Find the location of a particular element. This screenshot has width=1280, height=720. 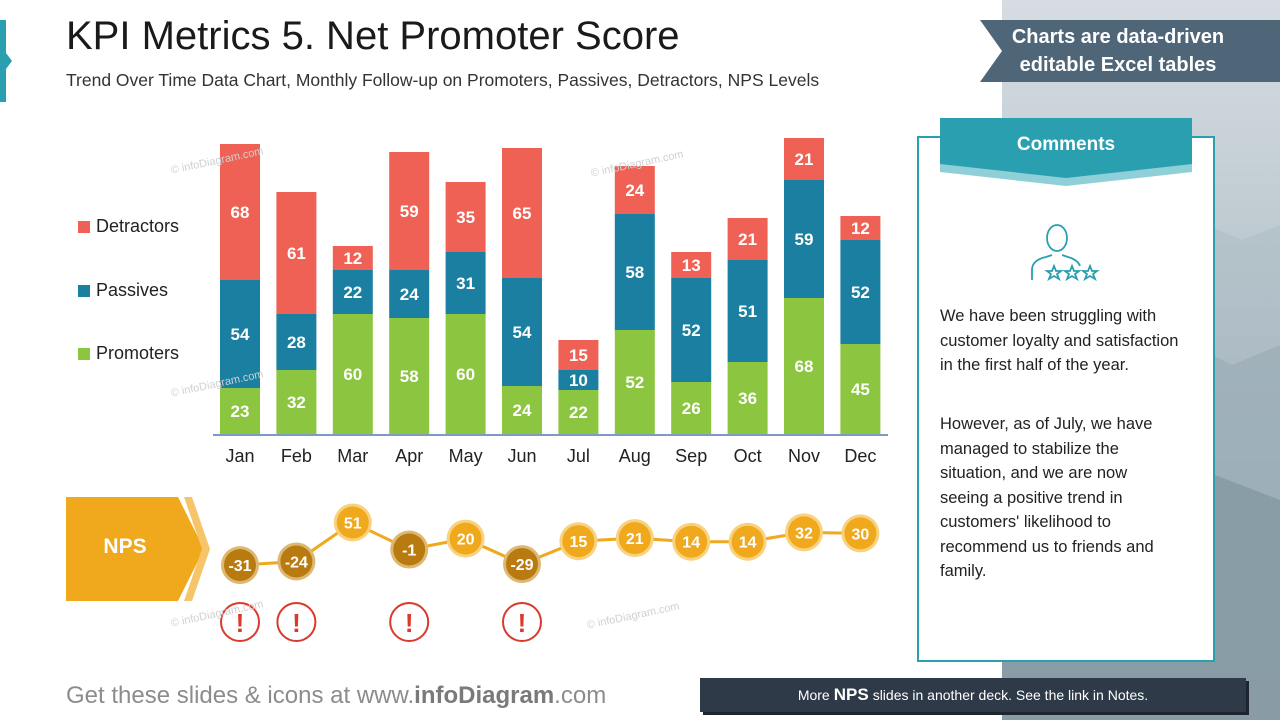

data-label-detractors: 24 is located at coordinates (634, 190).